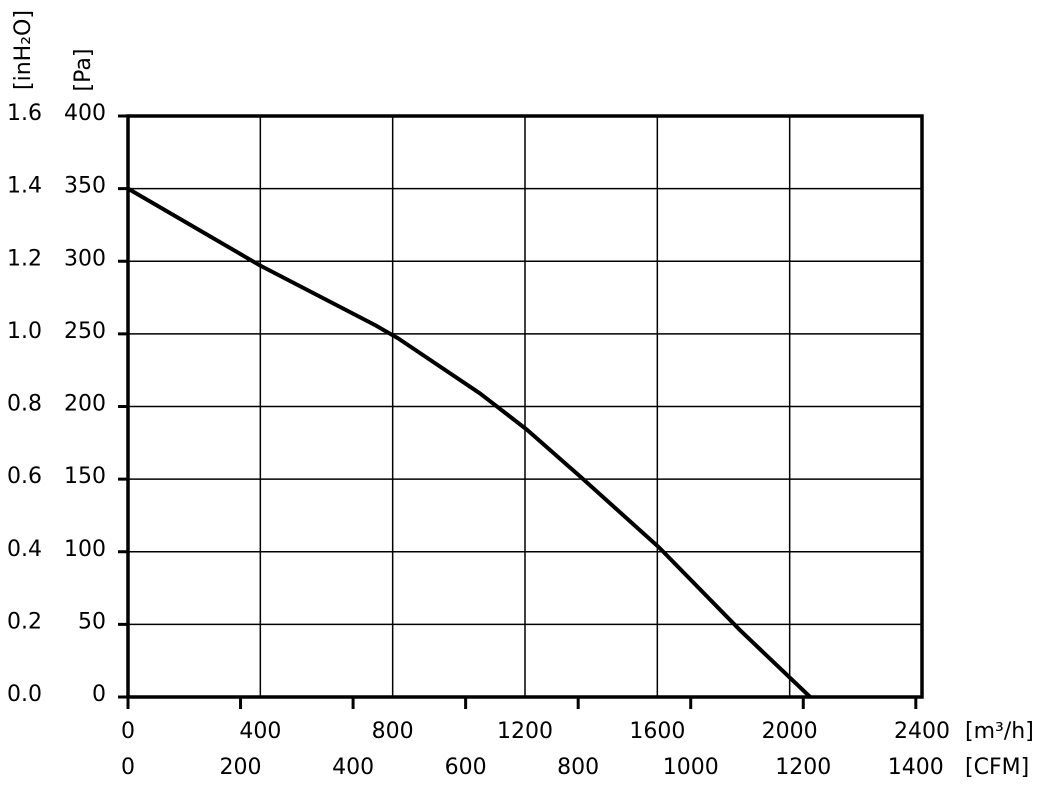  Describe the element at coordinates (83, 70) in the screenshot. I see `y-axis-label: [Pa]` at that location.